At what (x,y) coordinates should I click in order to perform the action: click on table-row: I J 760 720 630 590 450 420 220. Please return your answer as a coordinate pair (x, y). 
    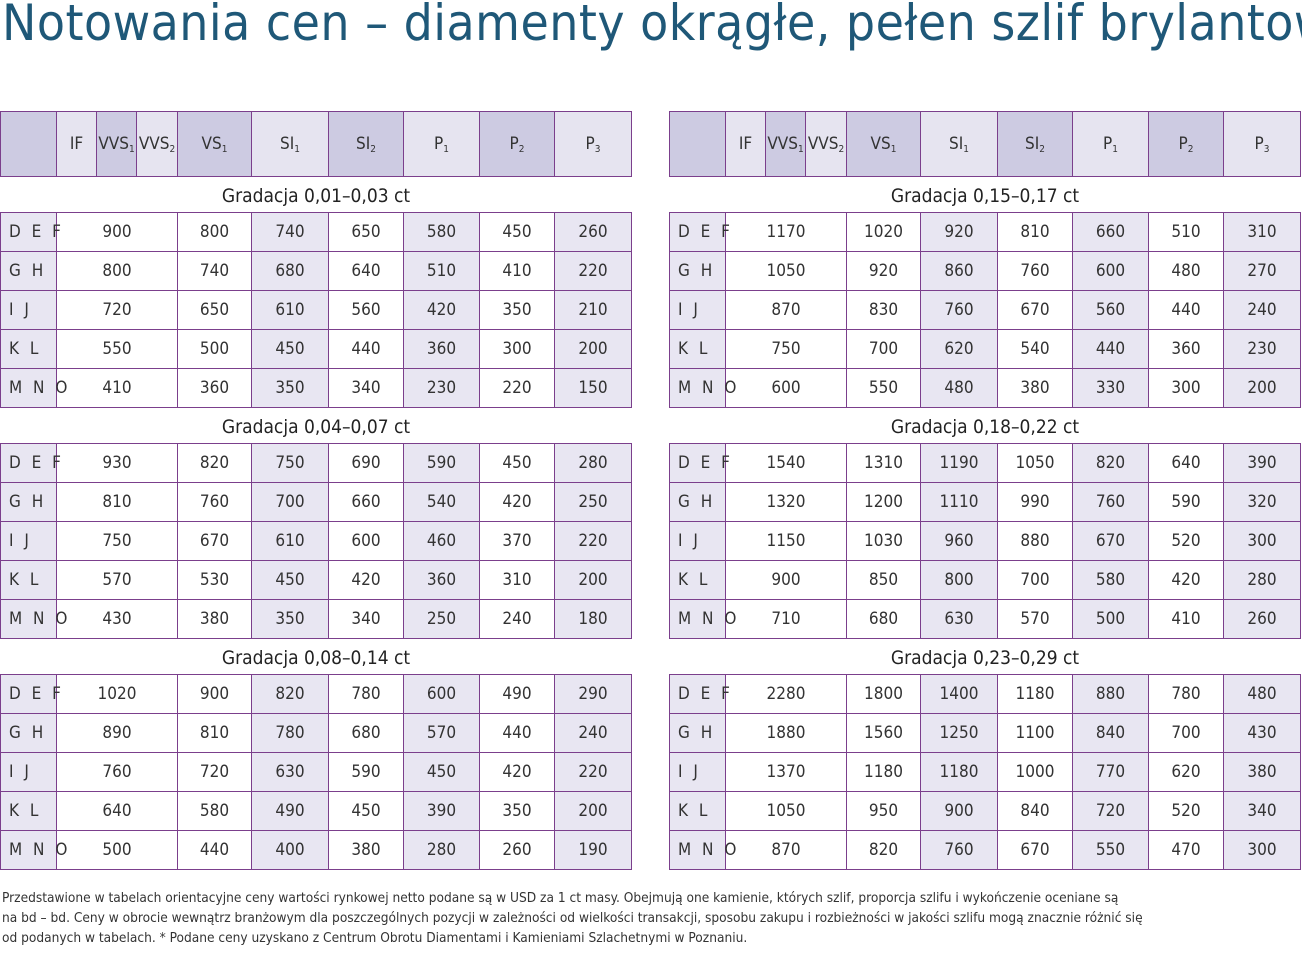
    Looking at the image, I should click on (316, 772).